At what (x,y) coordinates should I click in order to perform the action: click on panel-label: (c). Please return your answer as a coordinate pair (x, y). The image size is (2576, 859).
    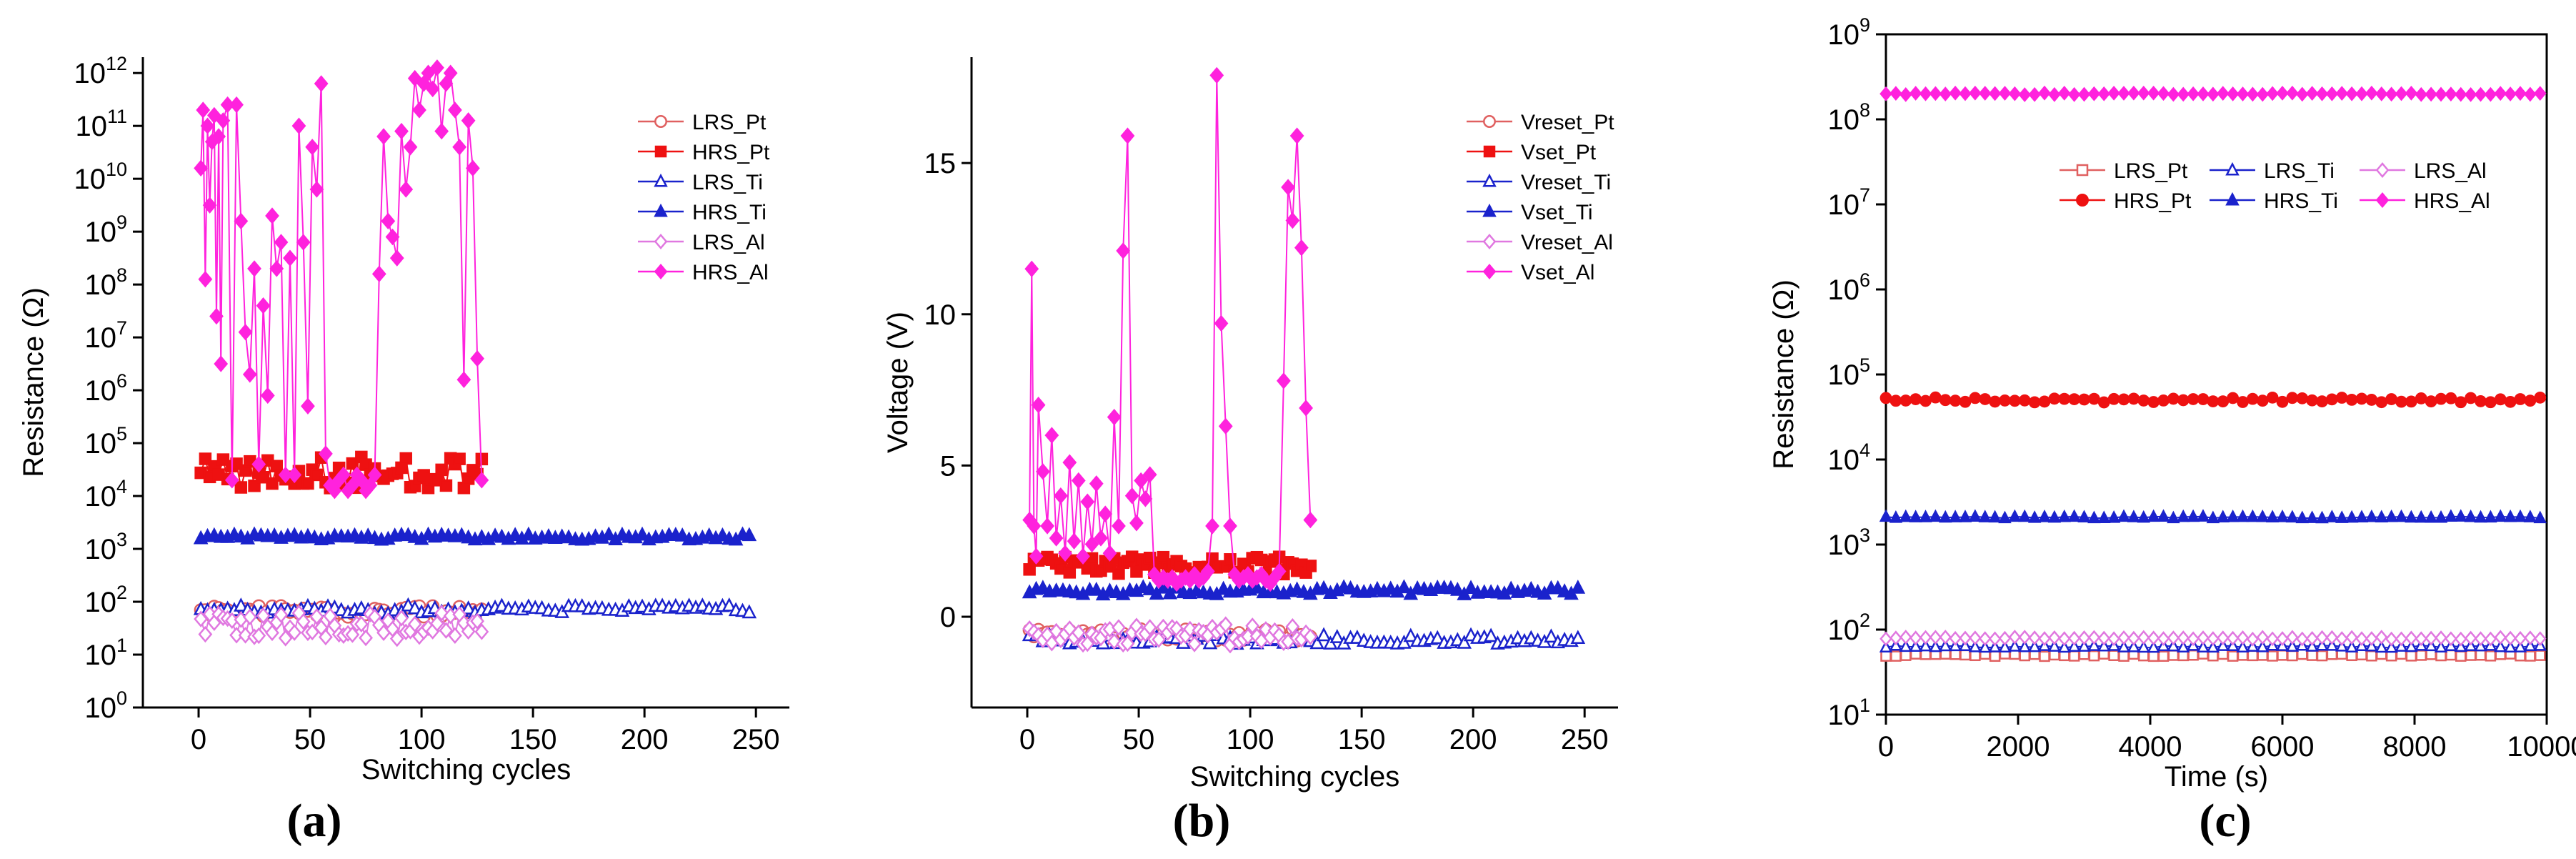
    Looking at the image, I should click on (2225, 821).